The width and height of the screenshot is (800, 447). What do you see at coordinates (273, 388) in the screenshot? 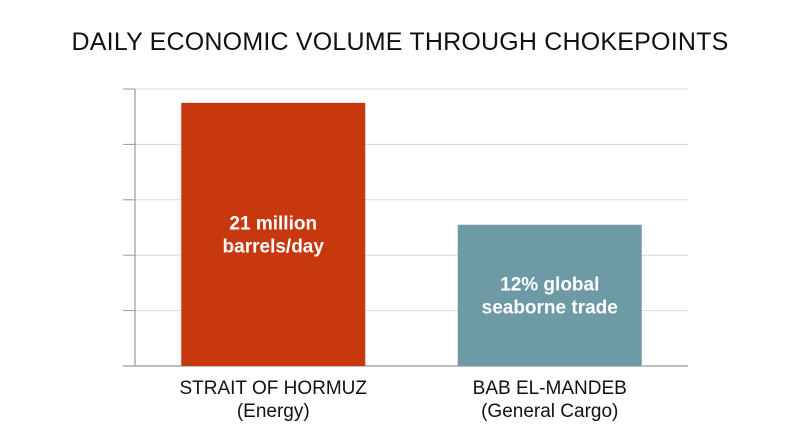
I see `category-label: STRAIT OF HORMUZ` at bounding box center [273, 388].